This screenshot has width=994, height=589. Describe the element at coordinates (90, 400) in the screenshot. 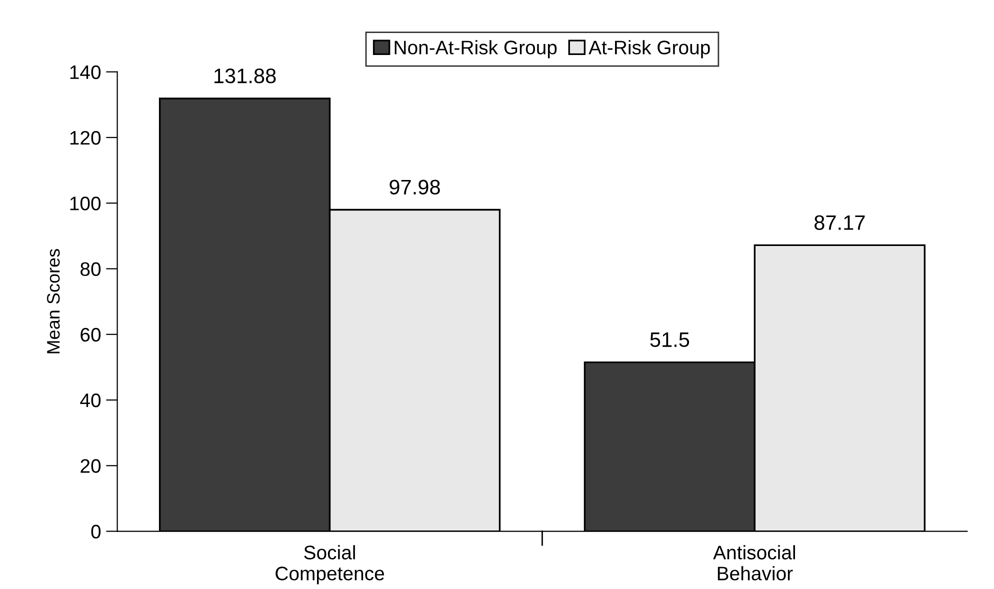

I see `y-tick-label: 40` at that location.